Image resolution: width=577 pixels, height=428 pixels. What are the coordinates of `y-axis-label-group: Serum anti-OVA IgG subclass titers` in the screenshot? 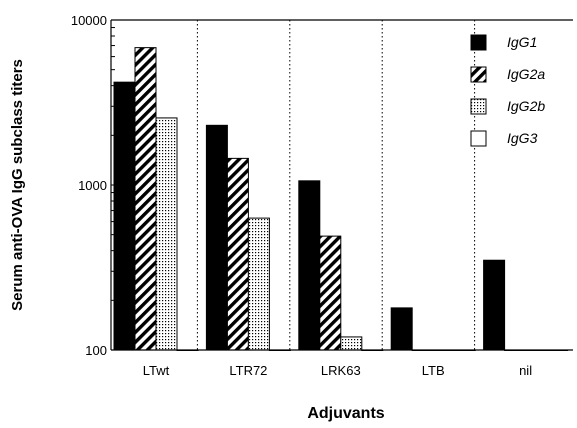 It's located at (17, 185).